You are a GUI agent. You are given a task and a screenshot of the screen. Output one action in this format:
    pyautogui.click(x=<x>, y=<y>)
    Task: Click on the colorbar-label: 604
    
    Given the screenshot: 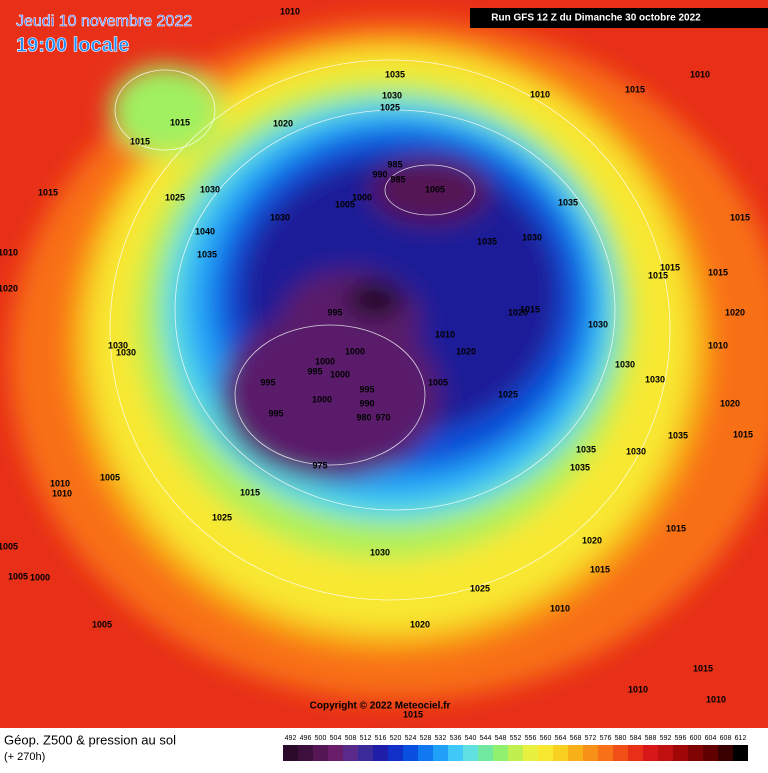 What is the action you would take?
    pyautogui.click(x=711, y=738)
    